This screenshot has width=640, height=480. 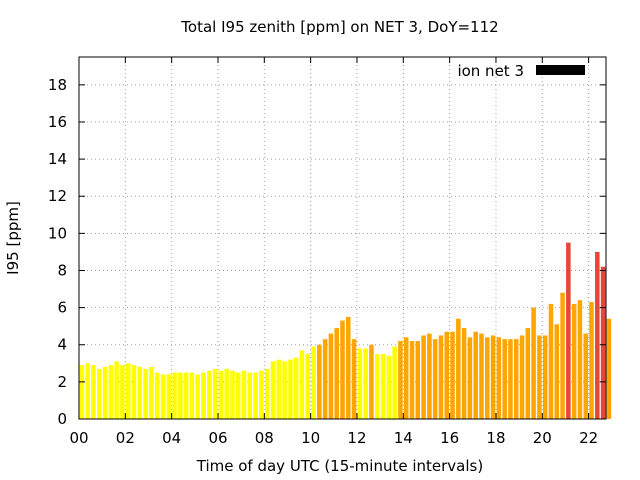 What do you see at coordinates (62, 308) in the screenshot?
I see `y-tick-label: 6` at bounding box center [62, 308].